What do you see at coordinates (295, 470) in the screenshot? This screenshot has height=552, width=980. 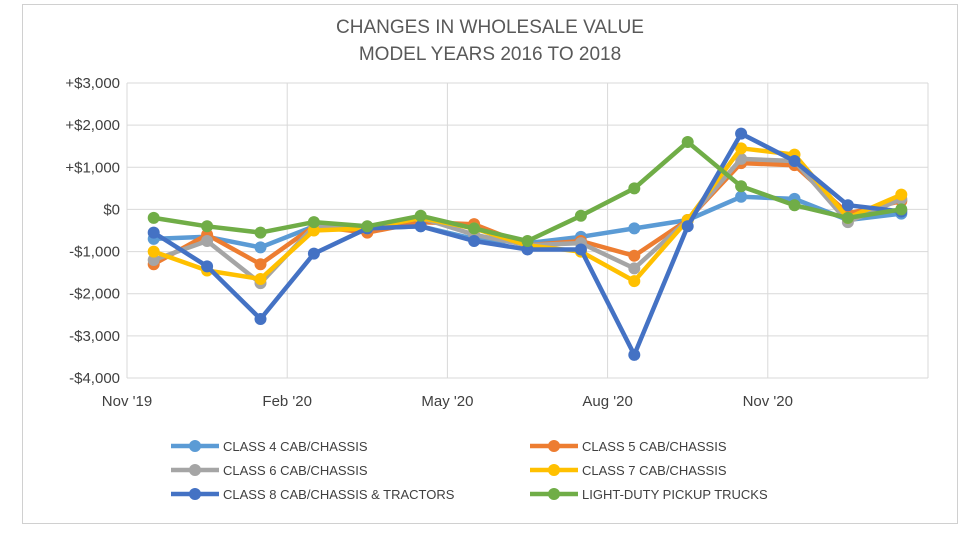 I see `legend-label: CLASS 6 CAB/CHASSIS` at bounding box center [295, 470].